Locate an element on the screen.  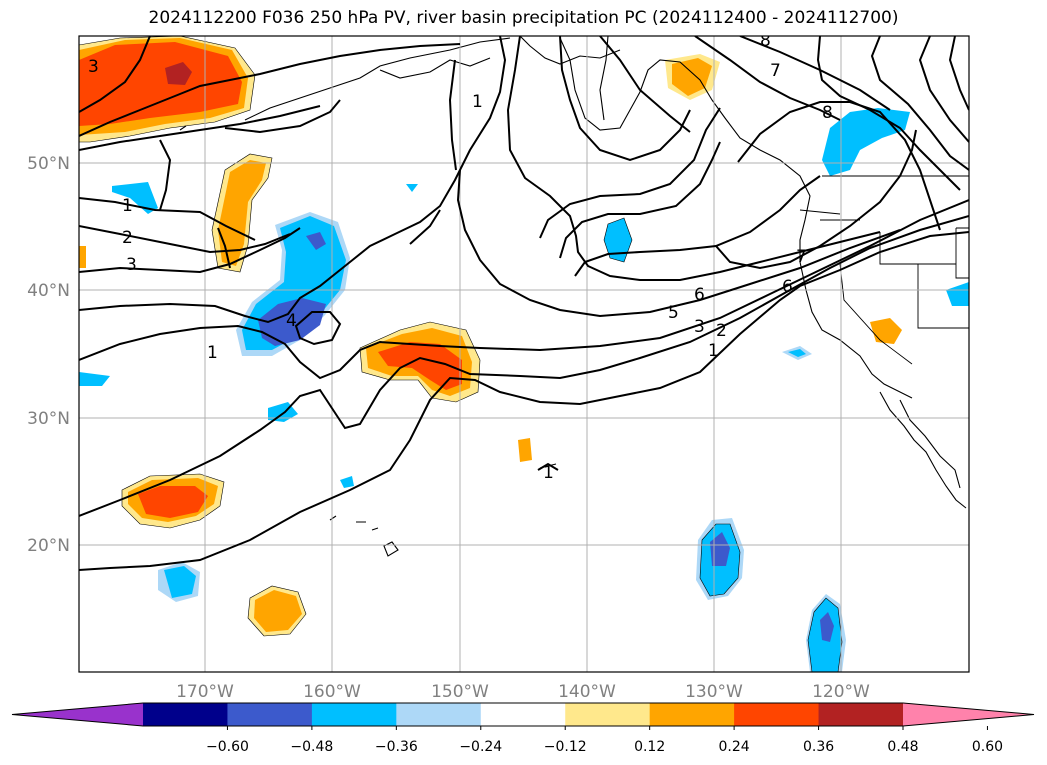
negative-anomaly-dot is located at coordinates (412, 188).